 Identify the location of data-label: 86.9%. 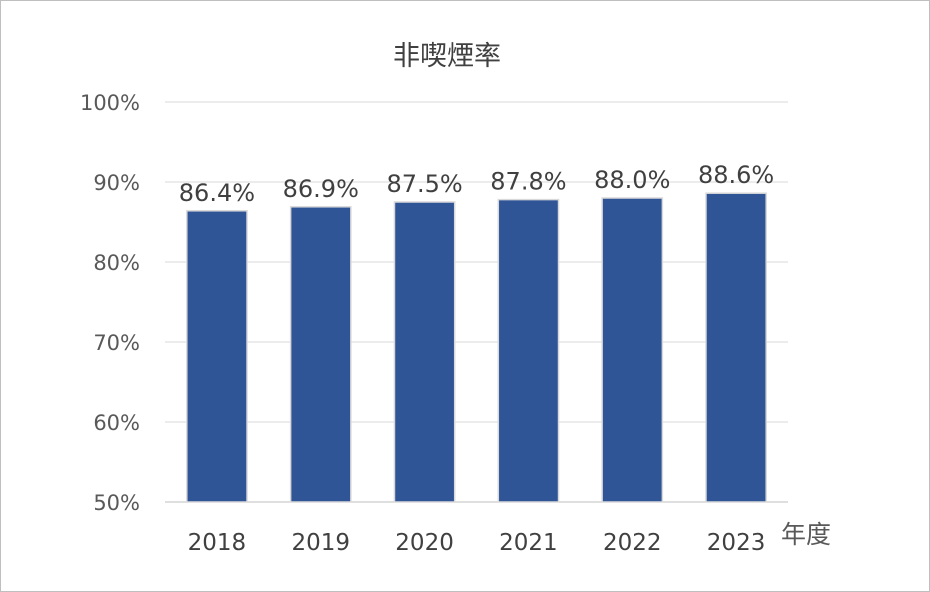
(321, 189).